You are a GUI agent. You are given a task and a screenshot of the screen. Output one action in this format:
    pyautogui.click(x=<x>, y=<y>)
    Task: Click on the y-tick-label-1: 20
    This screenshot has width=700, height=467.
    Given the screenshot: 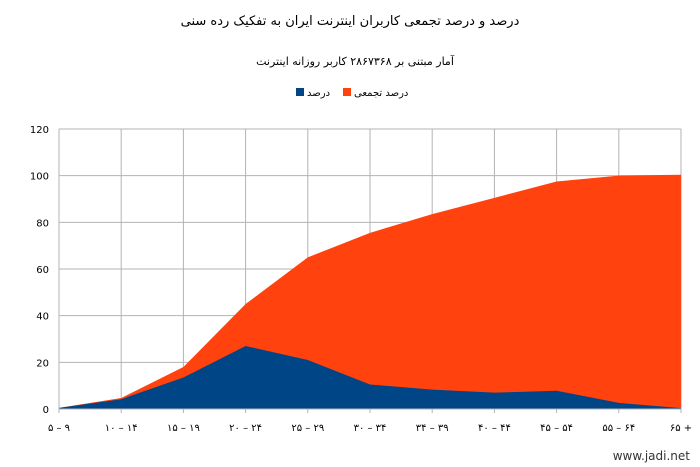 What is the action you would take?
    pyautogui.click(x=42, y=363)
    